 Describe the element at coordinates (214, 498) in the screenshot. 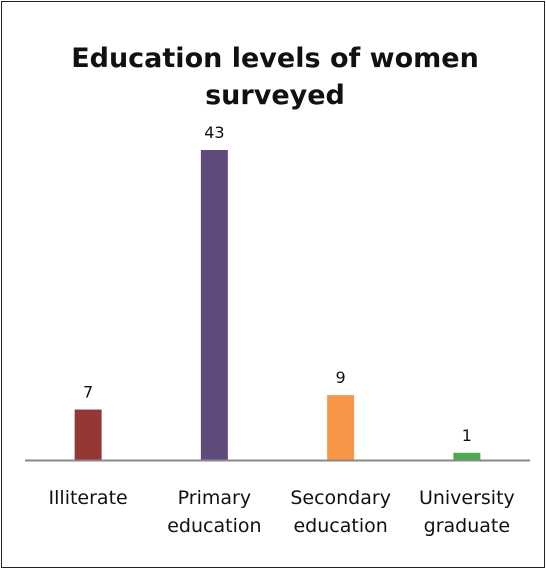

I see `category-label-2-line-1: Primary` at that location.